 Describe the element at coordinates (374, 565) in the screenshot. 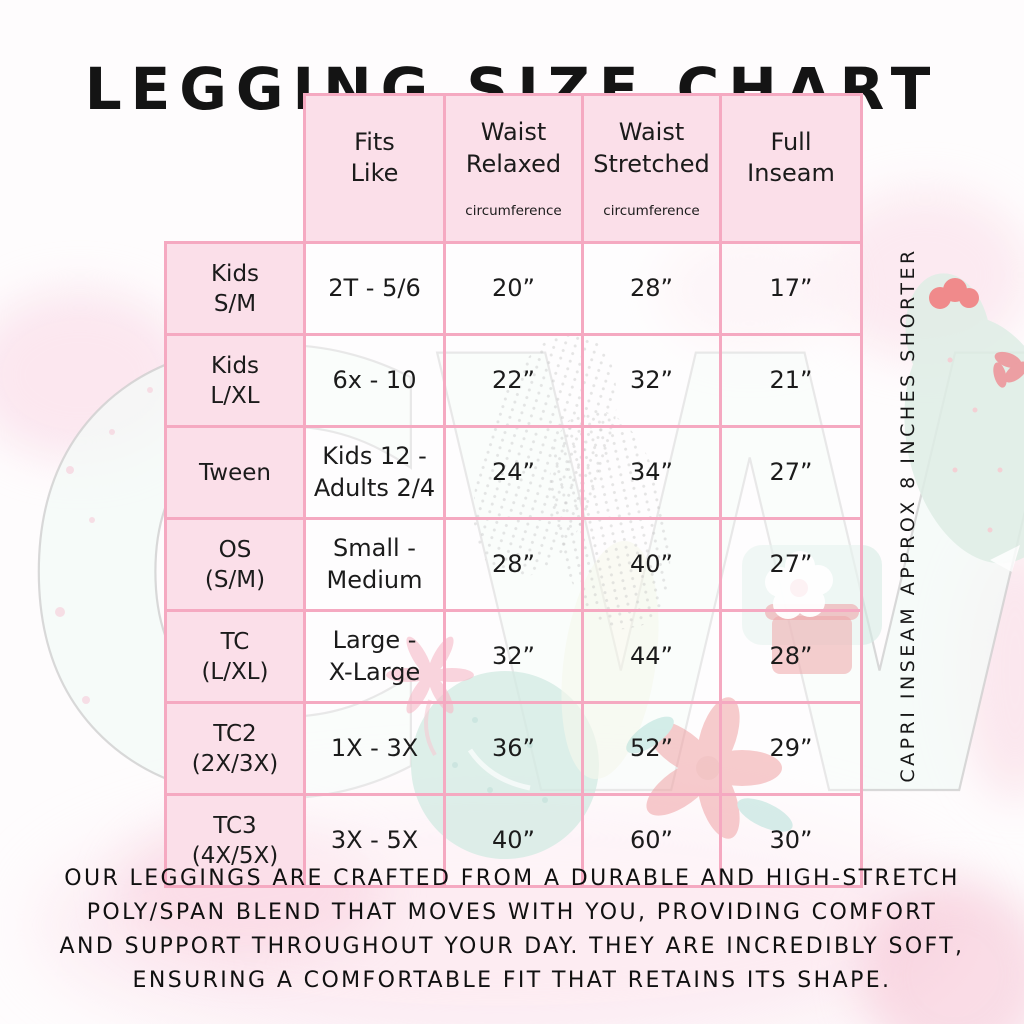

I see `cell-fits-like: Small - Medium` at that location.